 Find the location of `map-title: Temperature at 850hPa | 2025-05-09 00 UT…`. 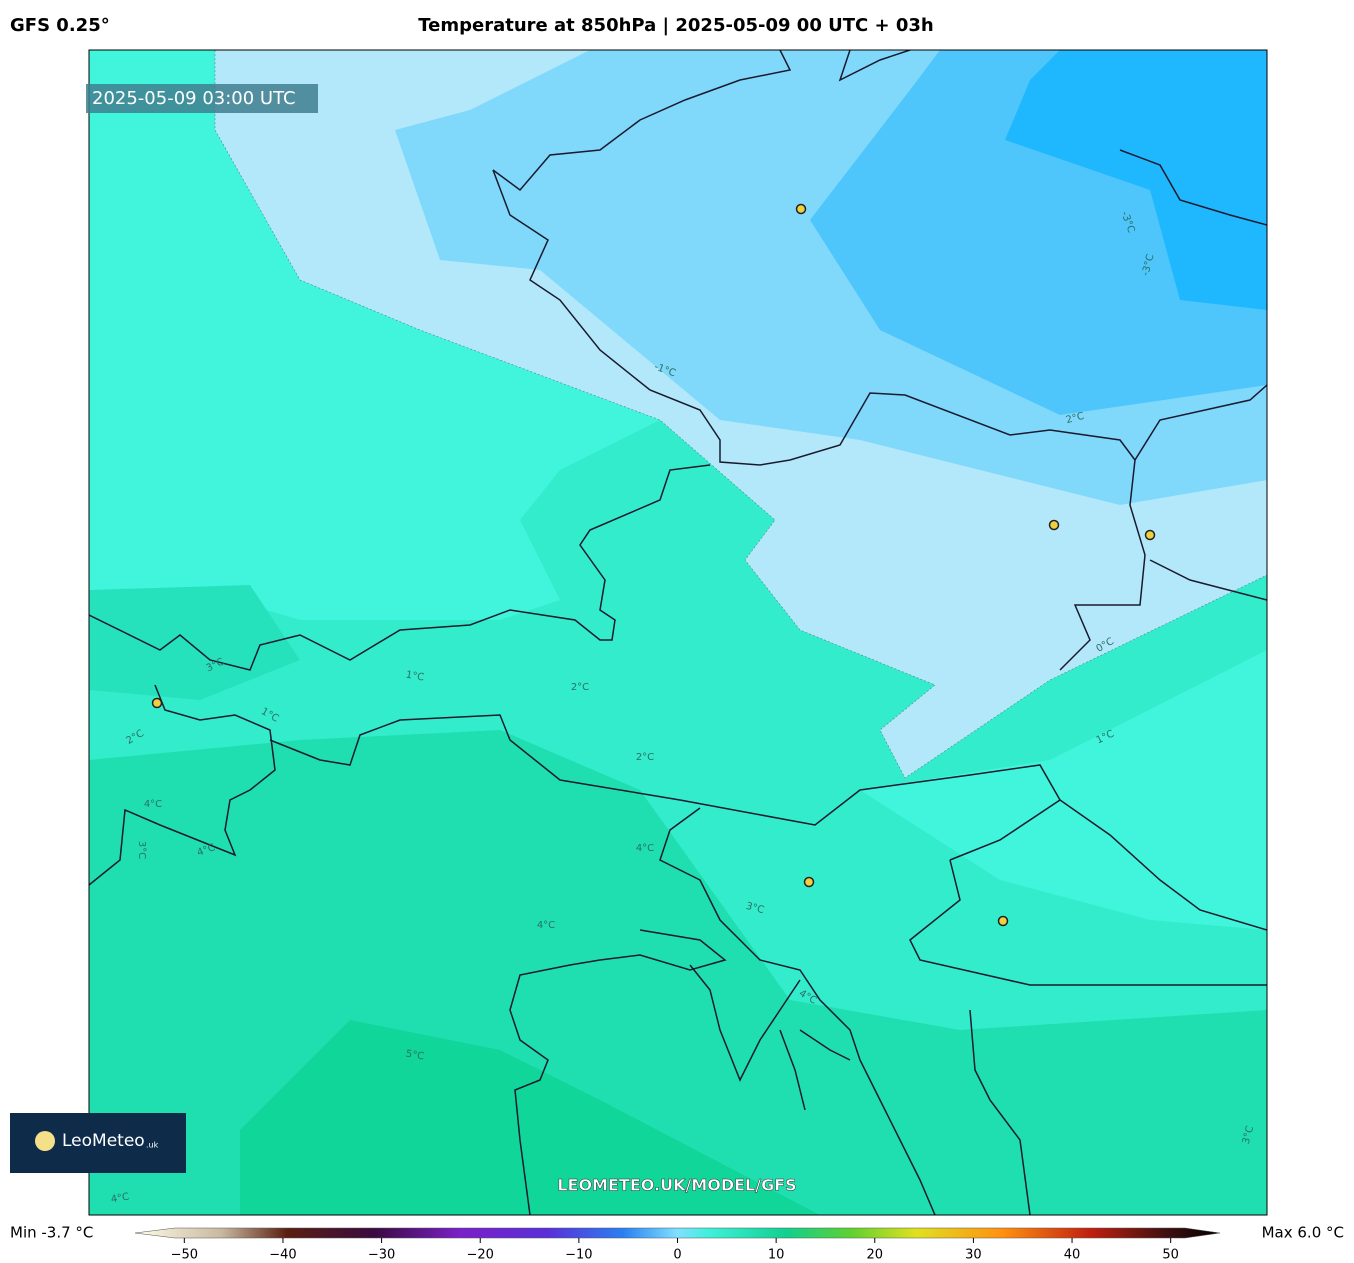

map-title: Temperature at 850hPa | 2025-05-09 00 UT… is located at coordinates (675, 25).